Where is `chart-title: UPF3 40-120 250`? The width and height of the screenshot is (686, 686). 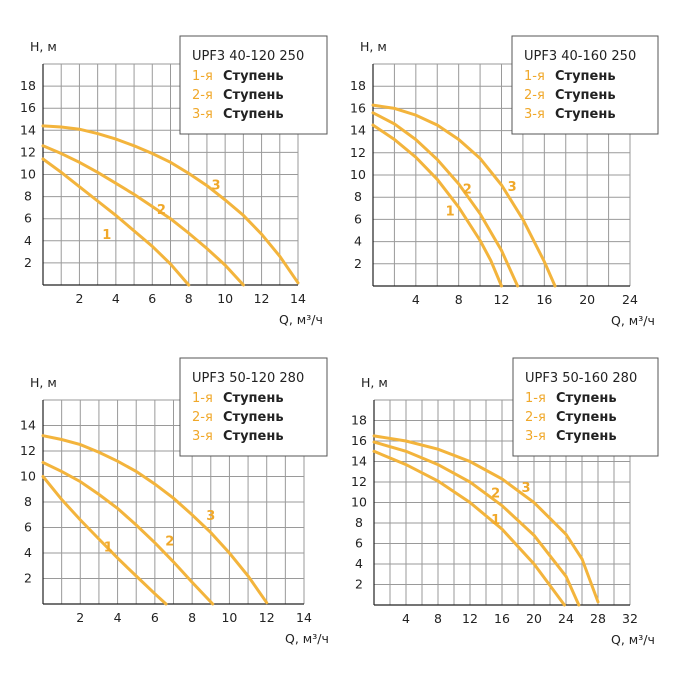
chart-title: UPF3 40-120 250 is located at coordinates (248, 56).